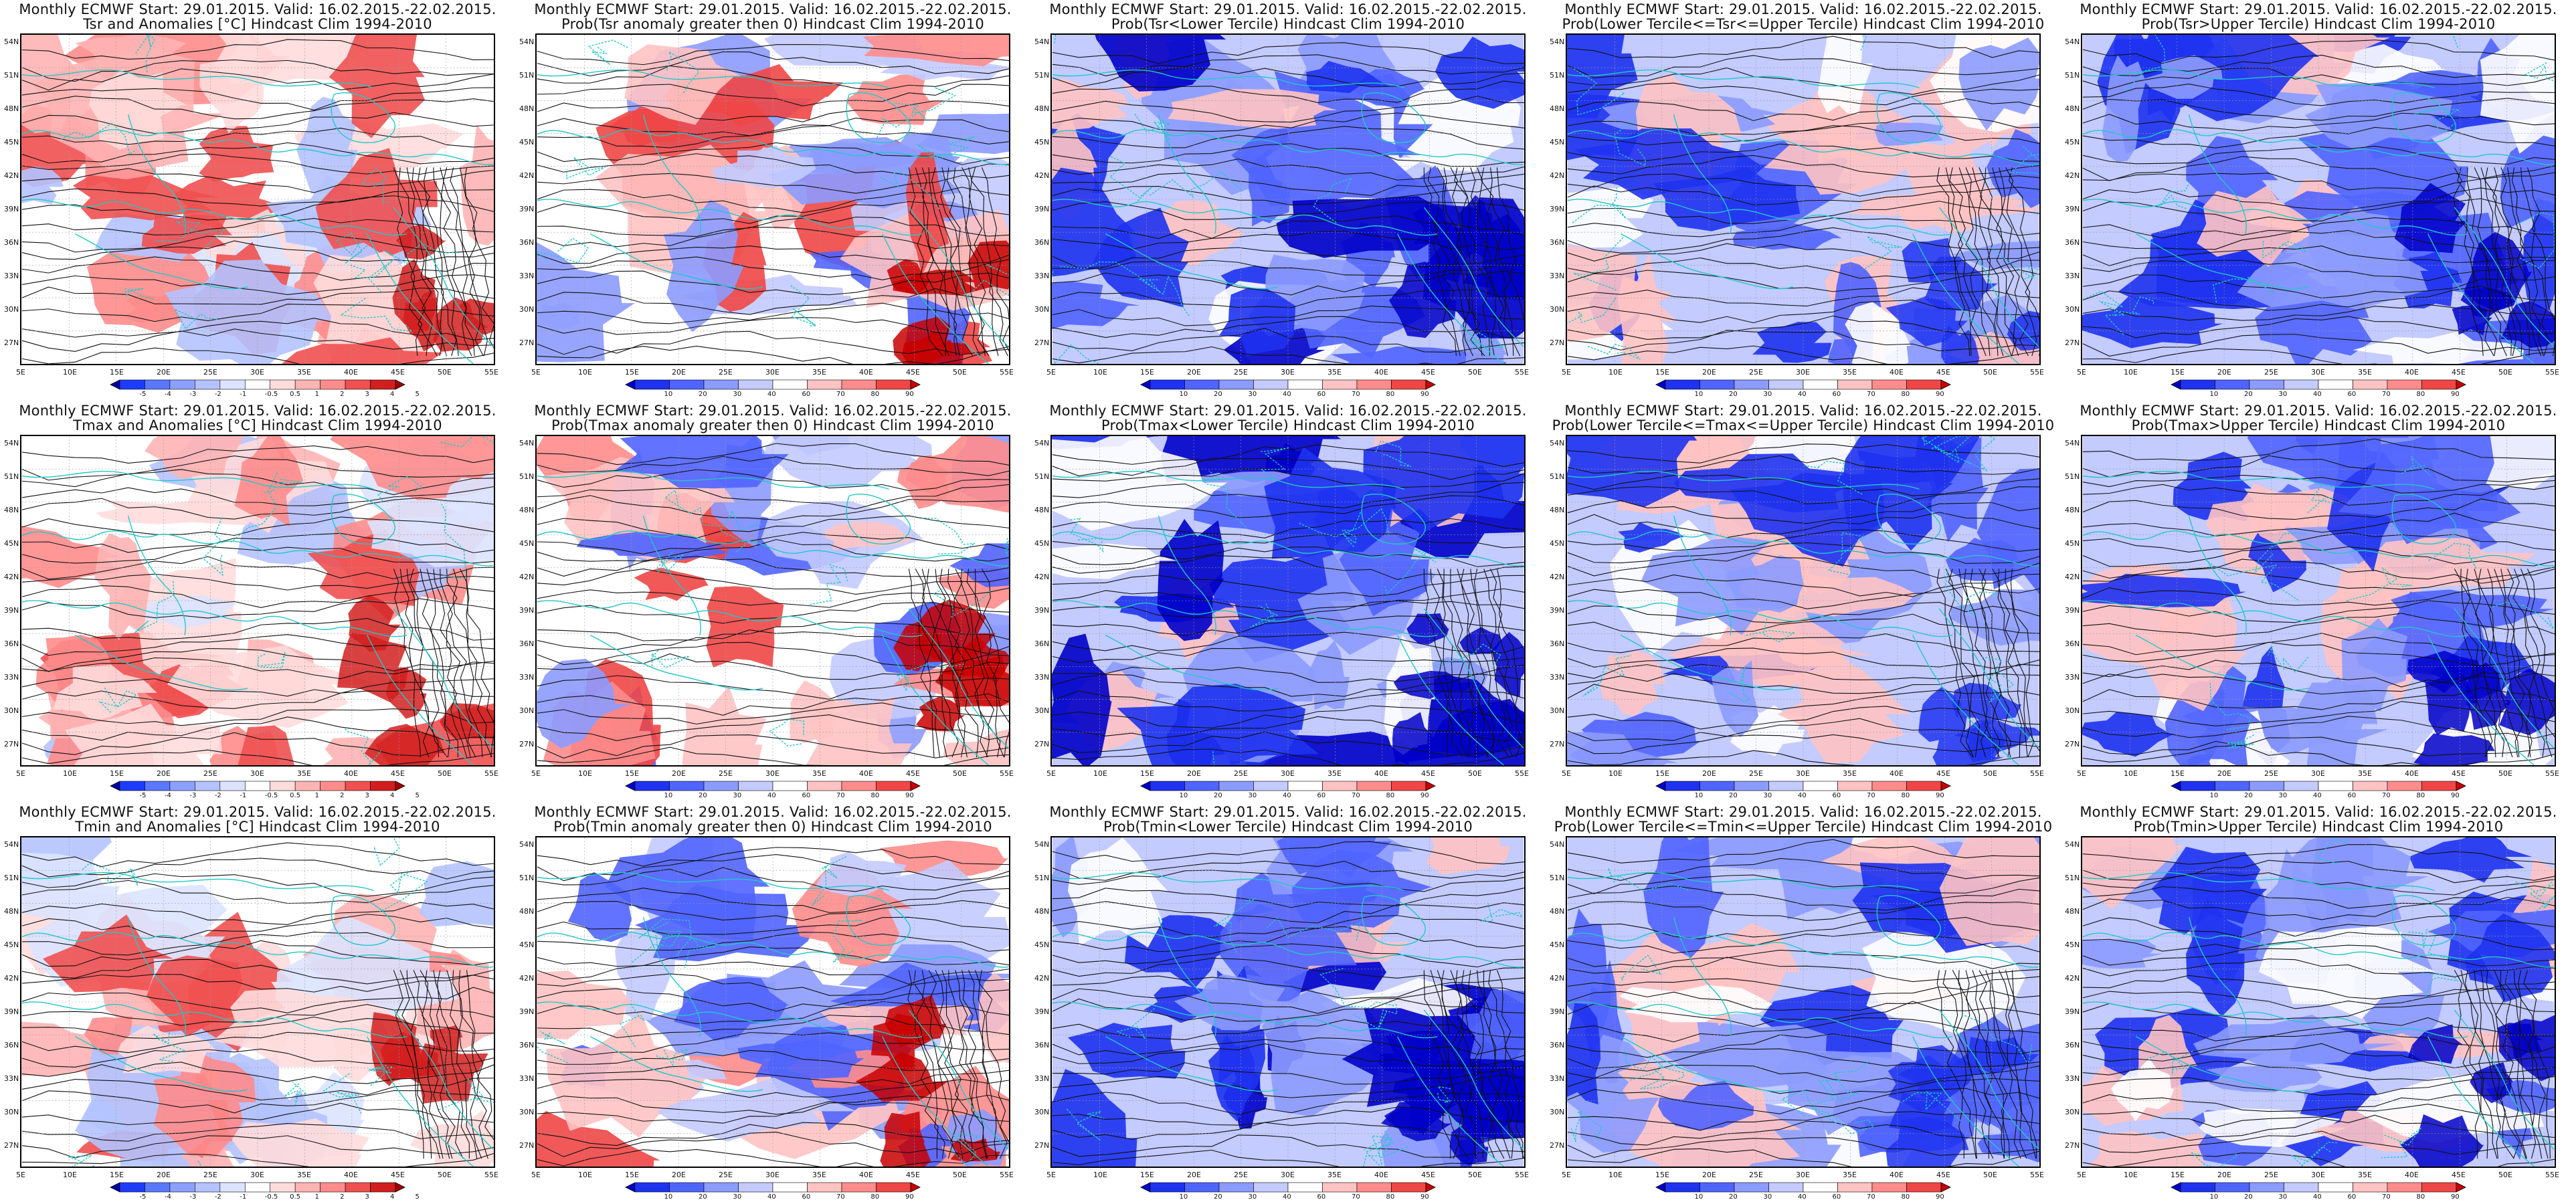 The image size is (2576, 1204). I want to click on longitude-label: 55E, so click(1007, 1175).